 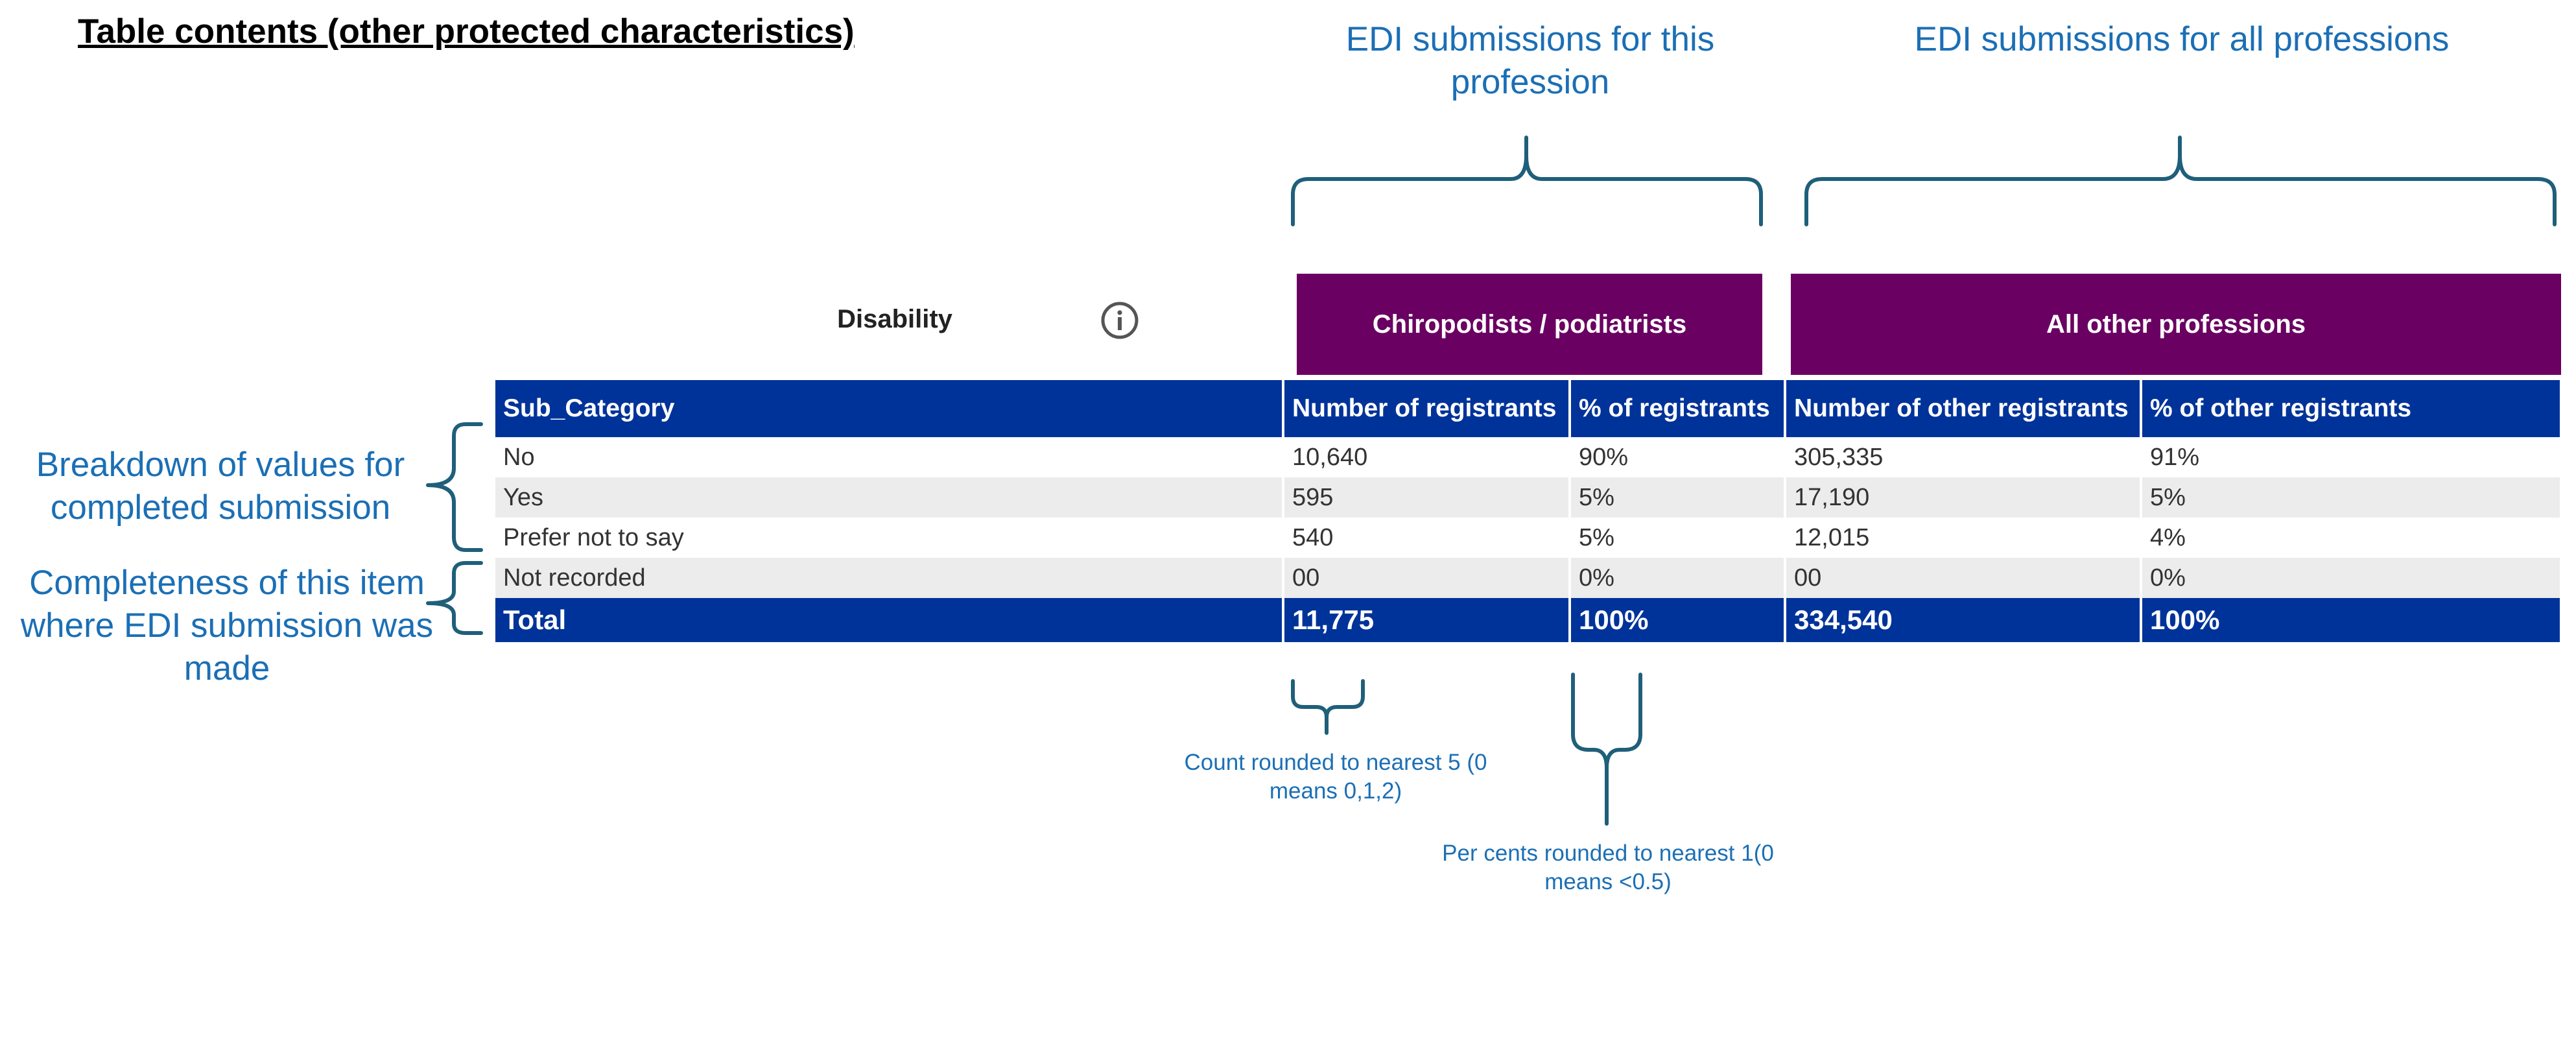 What do you see at coordinates (1328, 707) in the screenshot?
I see `brace-bottom-count` at bounding box center [1328, 707].